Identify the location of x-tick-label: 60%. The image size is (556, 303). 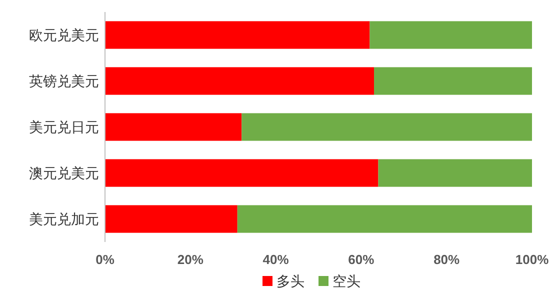
(361, 259).